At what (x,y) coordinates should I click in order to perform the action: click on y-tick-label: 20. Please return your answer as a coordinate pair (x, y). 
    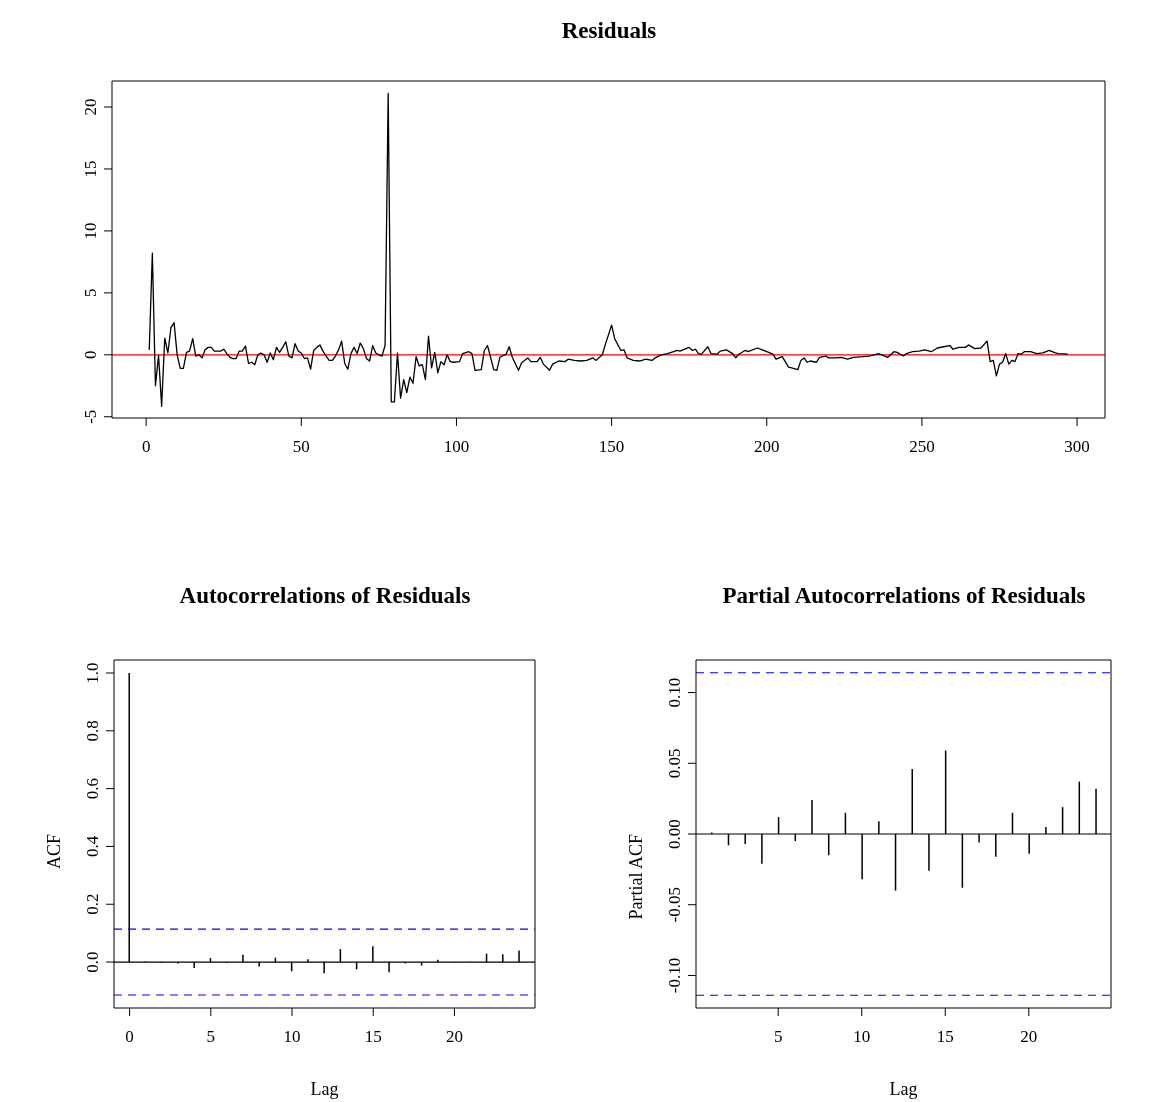
    Looking at the image, I should click on (90, 107).